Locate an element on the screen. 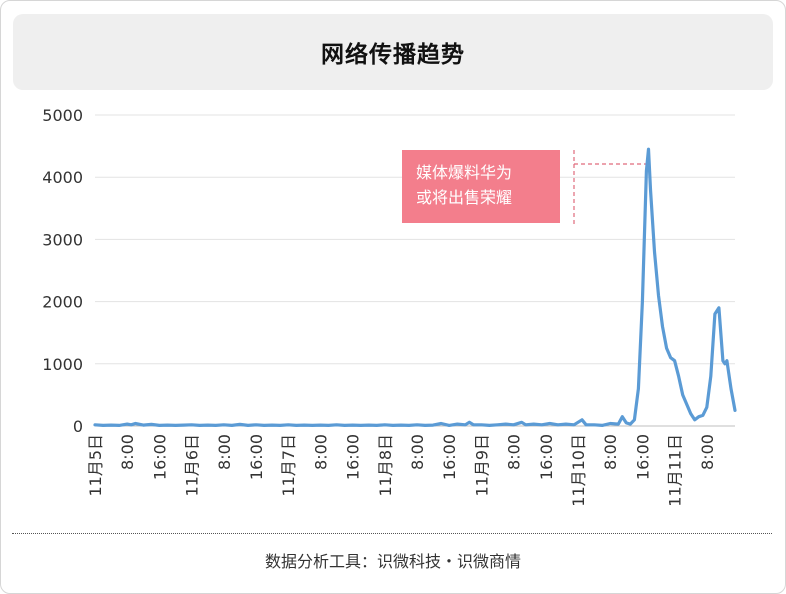 This screenshot has width=786, height=594. y-tick-label: 3000 is located at coordinates (62, 239).